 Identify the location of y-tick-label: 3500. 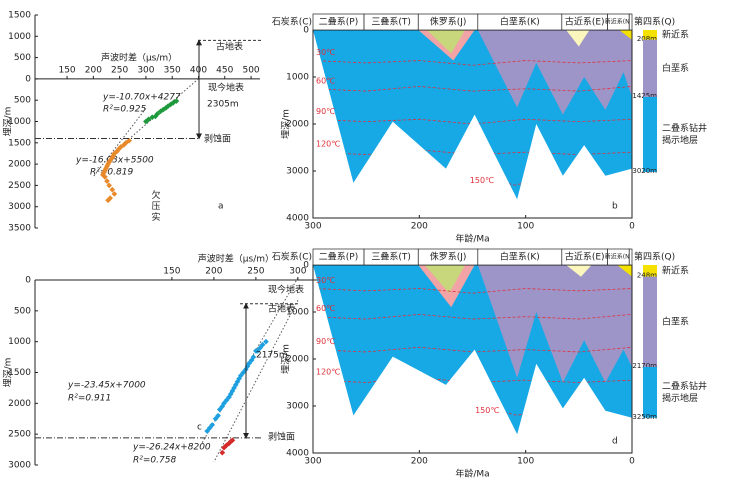
(19, 229).